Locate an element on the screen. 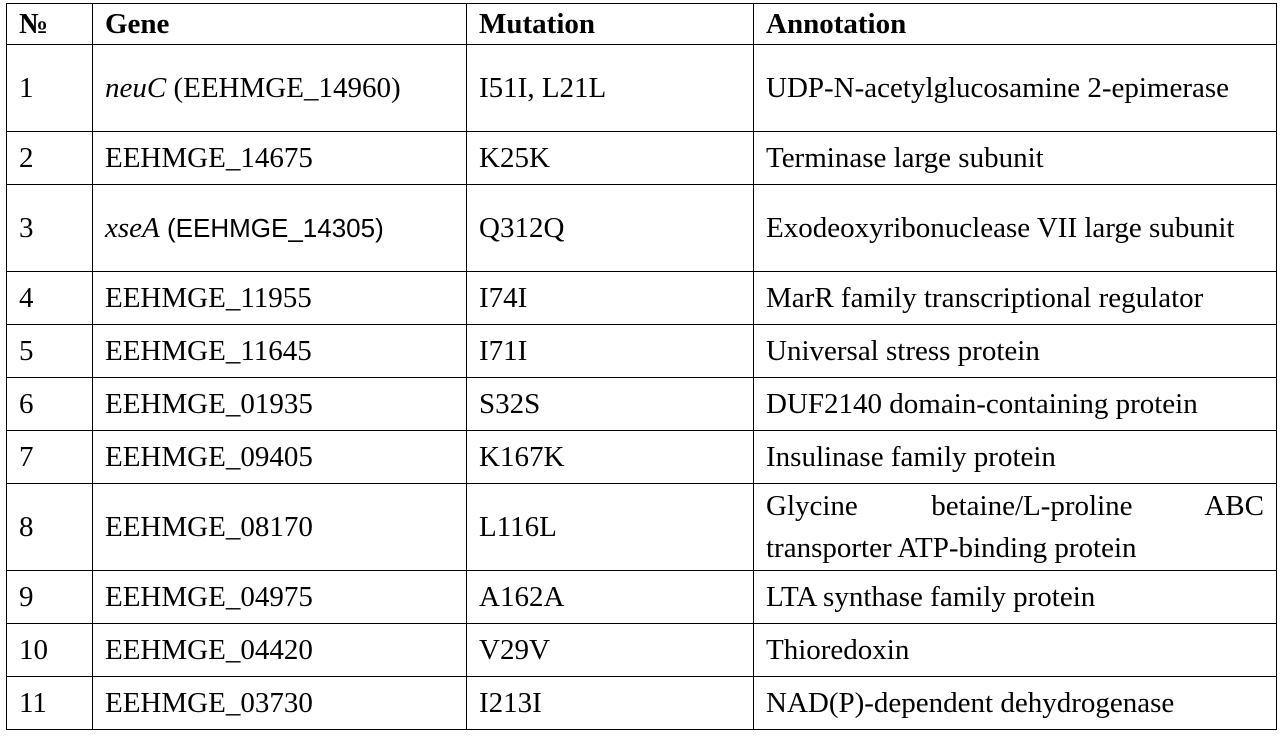 Image resolution: width=1280 pixels, height=751 pixels. row-number: 9 is located at coordinates (49, 597).